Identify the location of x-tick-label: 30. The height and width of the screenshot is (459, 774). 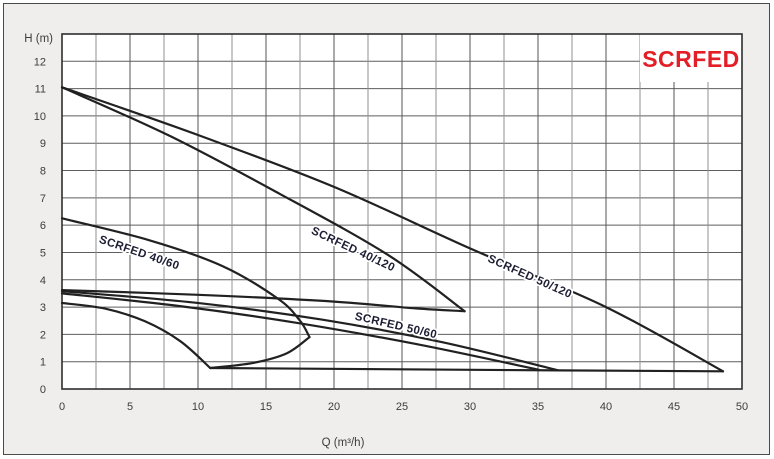
(470, 407).